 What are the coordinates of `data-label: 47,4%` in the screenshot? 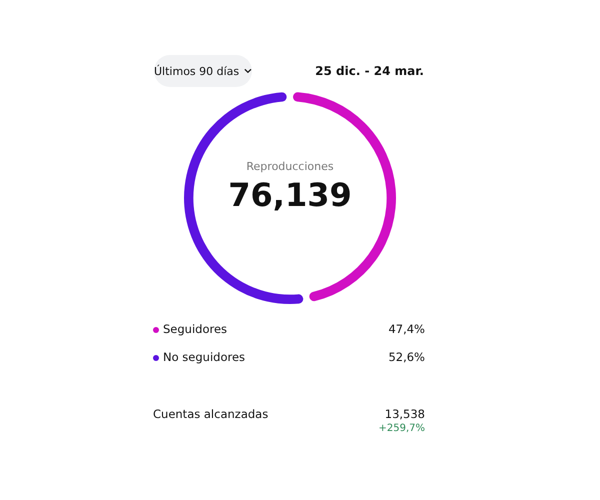 It's located at (406, 329).